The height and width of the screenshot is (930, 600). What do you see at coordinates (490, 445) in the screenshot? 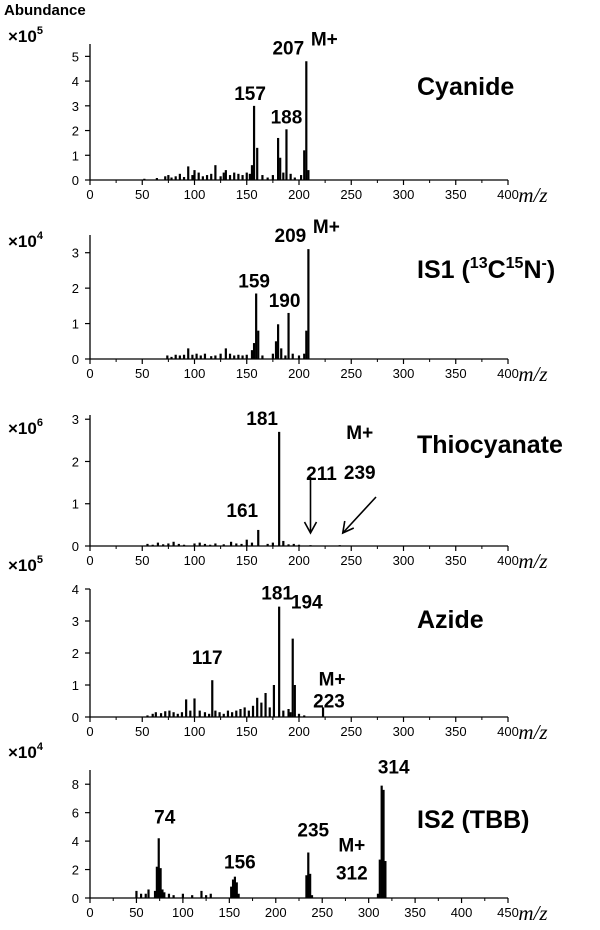
I see `compound-name: Thiocyanate` at bounding box center [490, 445].